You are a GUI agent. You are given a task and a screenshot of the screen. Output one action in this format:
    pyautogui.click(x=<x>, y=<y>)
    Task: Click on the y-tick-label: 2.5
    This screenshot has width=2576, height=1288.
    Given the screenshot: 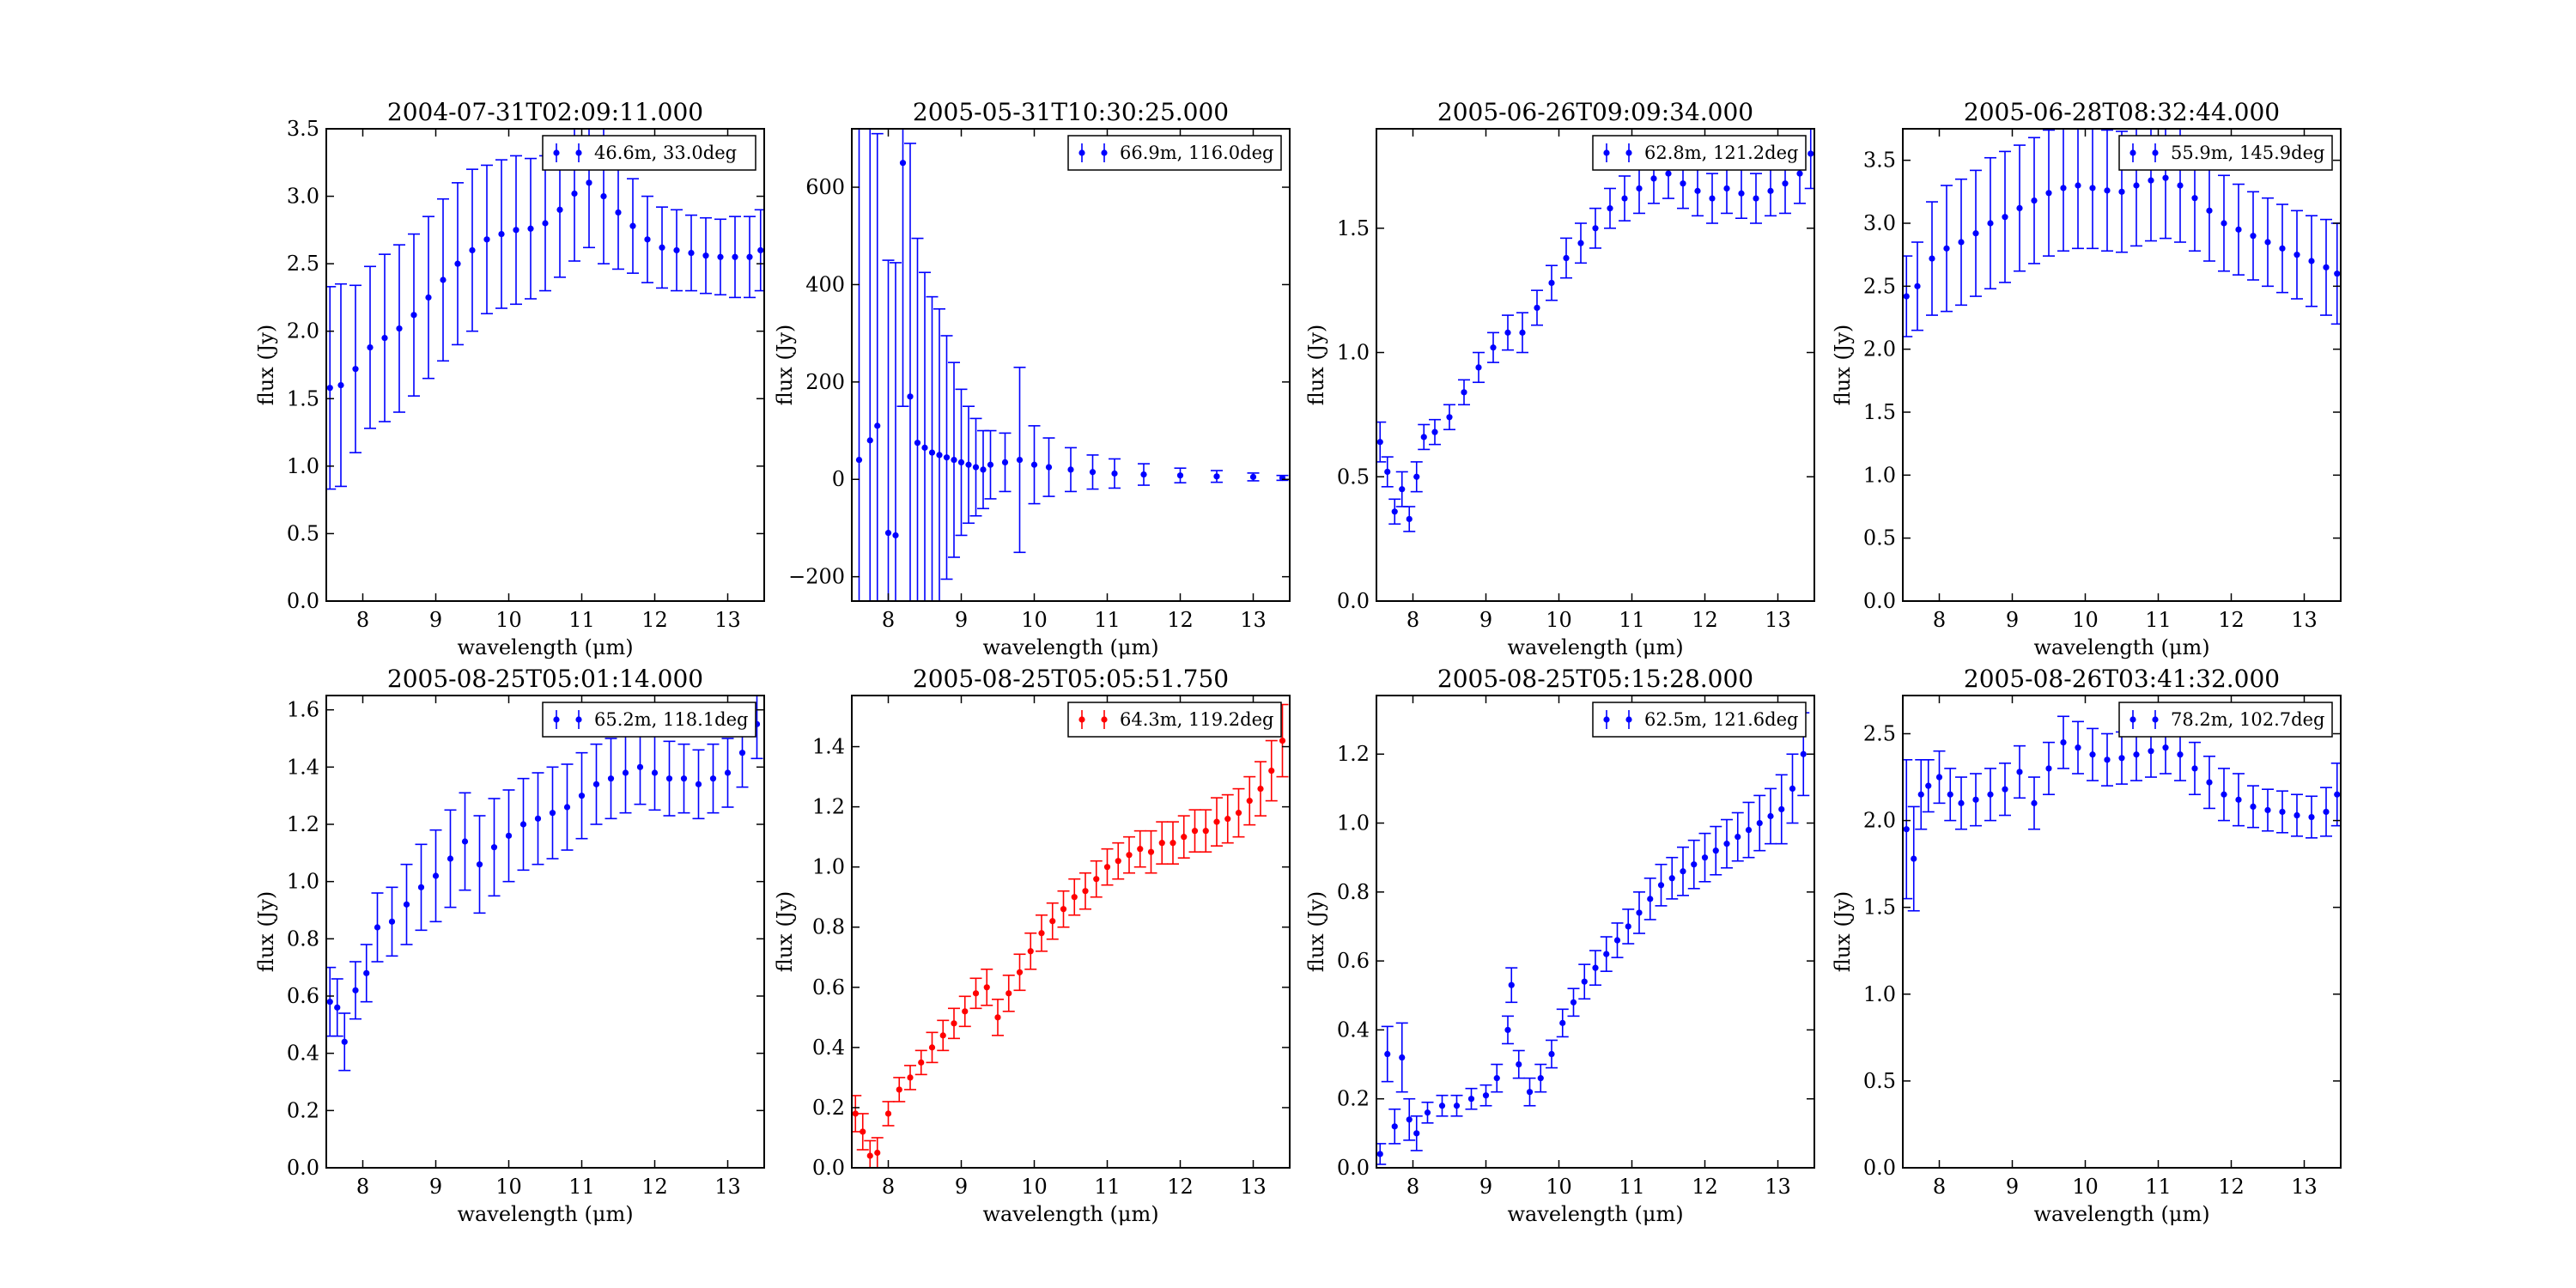 What is the action you would take?
    pyautogui.click(x=1880, y=286)
    